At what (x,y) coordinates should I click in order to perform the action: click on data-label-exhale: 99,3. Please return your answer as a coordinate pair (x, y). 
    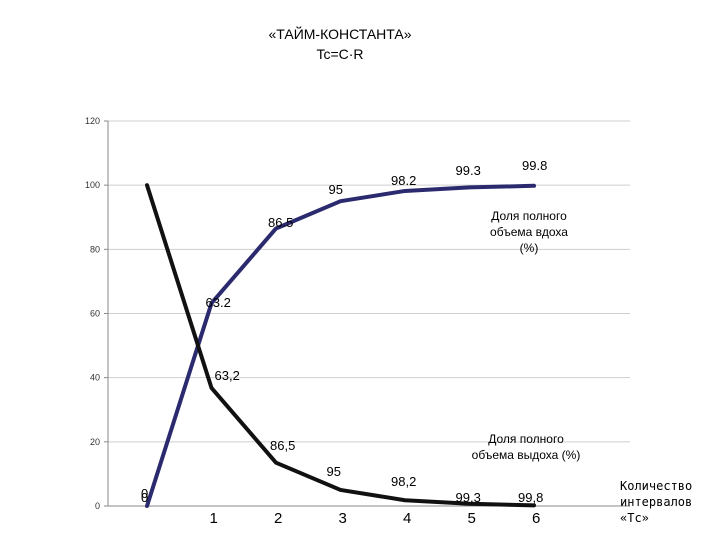
    Looking at the image, I should click on (468, 497).